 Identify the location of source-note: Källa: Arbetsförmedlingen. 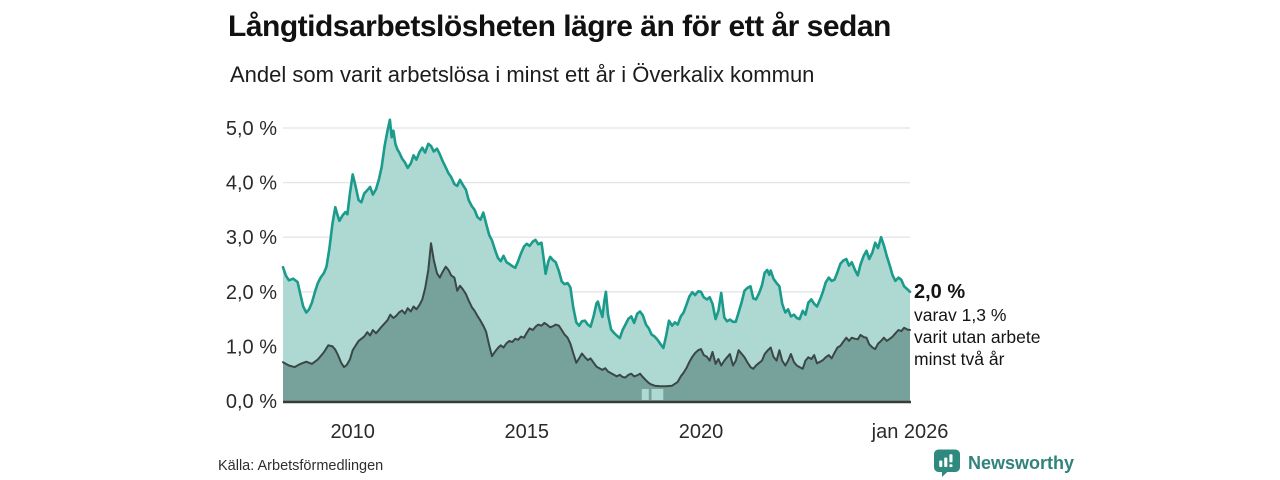
(301, 466).